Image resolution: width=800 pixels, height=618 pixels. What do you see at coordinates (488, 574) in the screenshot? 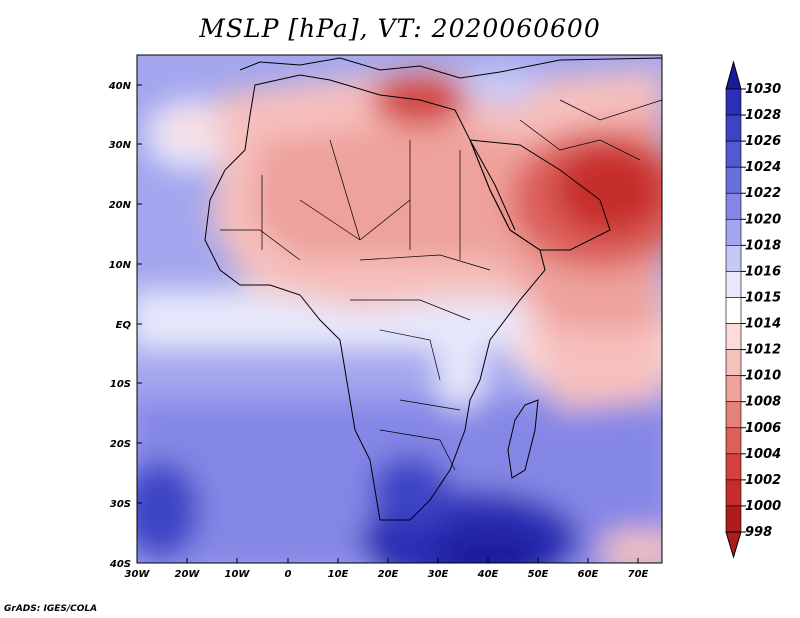
I see `lon-label-40E: 40E` at bounding box center [488, 574].